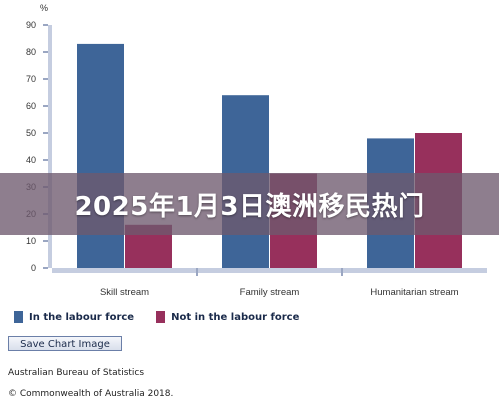 The height and width of the screenshot is (406, 499). I want to click on y-tick-label: 60, so click(31, 106).